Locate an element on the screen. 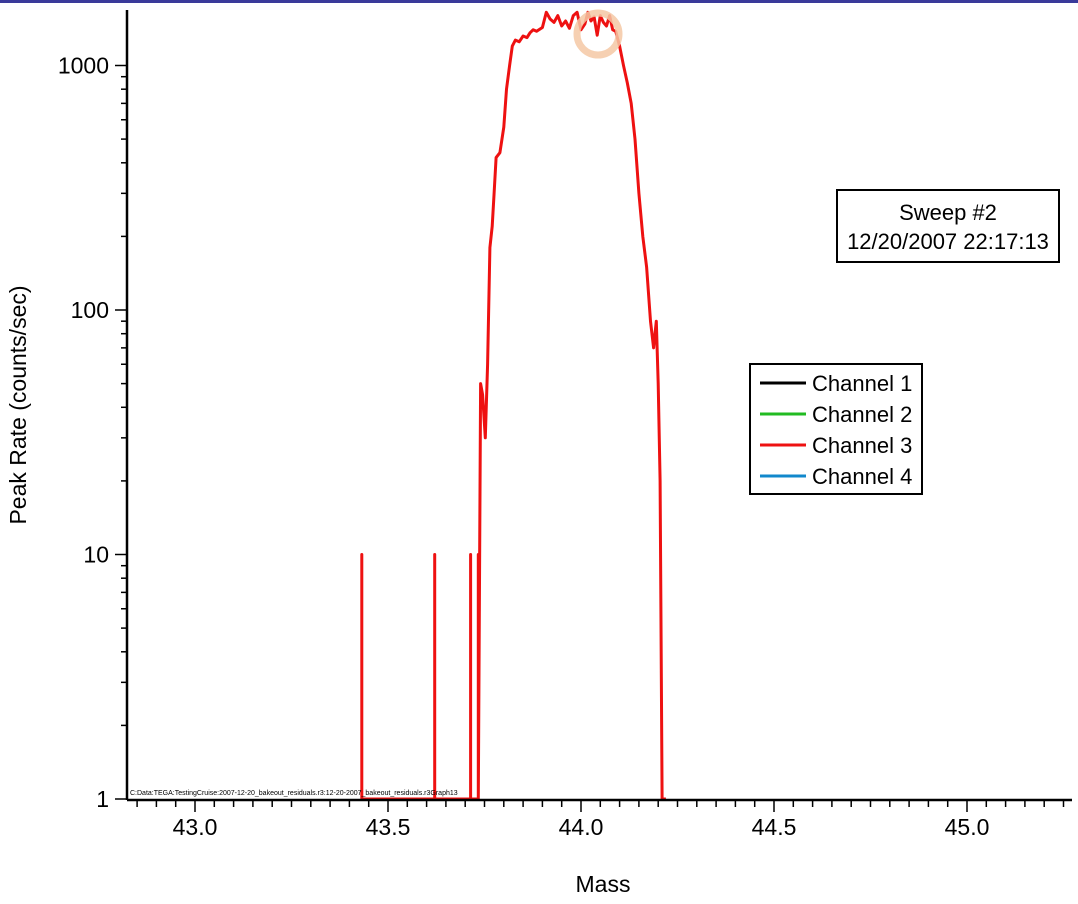 The width and height of the screenshot is (1078, 904). y-tick-label: 100 is located at coordinates (90, 310).